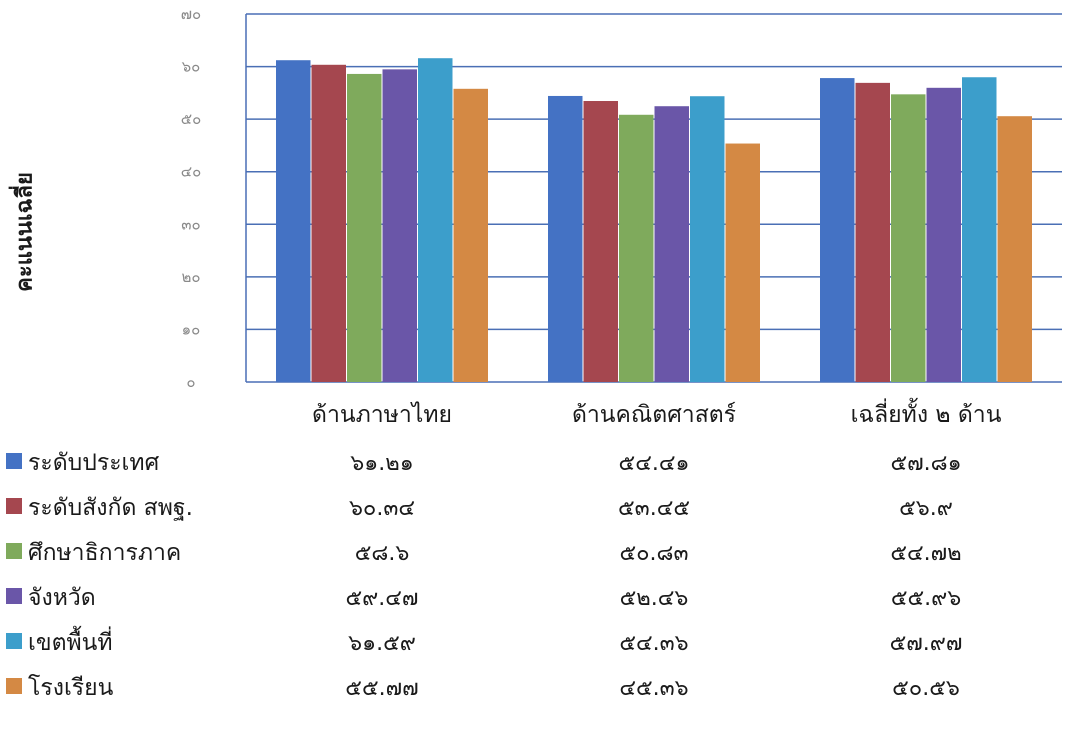  What do you see at coordinates (382, 463) in the screenshot?
I see `data-label: ๖๑.๒๑` at bounding box center [382, 463].